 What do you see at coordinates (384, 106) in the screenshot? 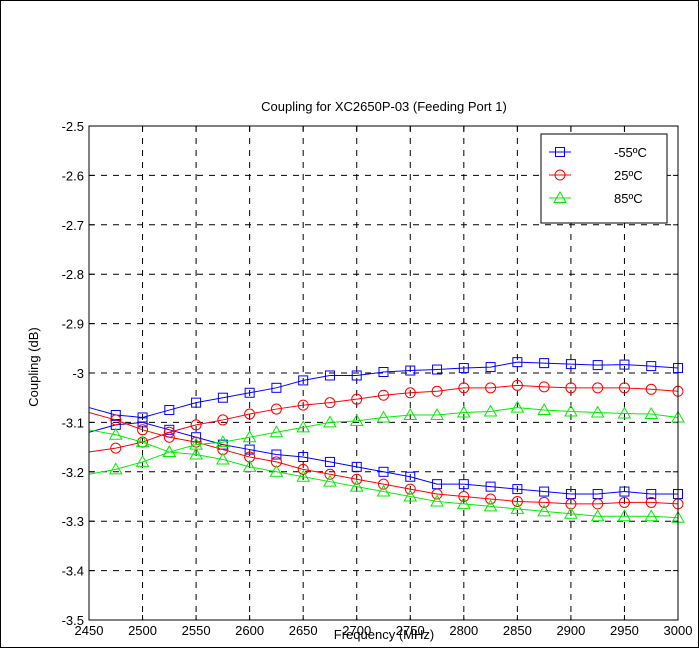
I see `chart-title: Coupling for XC2650P-03 (Feeding Port 1)` at bounding box center [384, 106].